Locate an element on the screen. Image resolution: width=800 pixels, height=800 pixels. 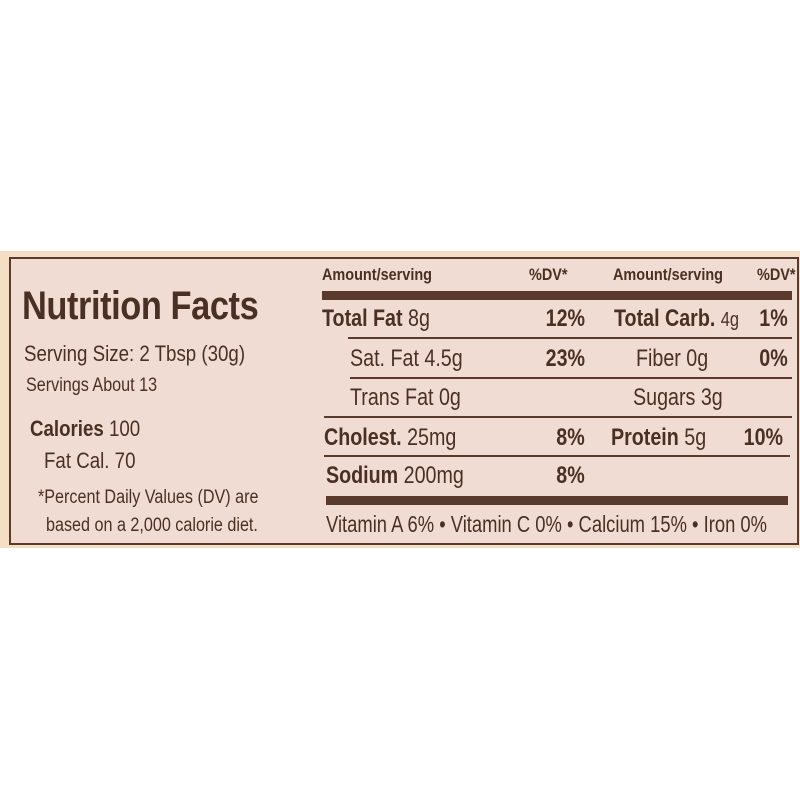
row-protein: Protein 5g is located at coordinates (659, 437).